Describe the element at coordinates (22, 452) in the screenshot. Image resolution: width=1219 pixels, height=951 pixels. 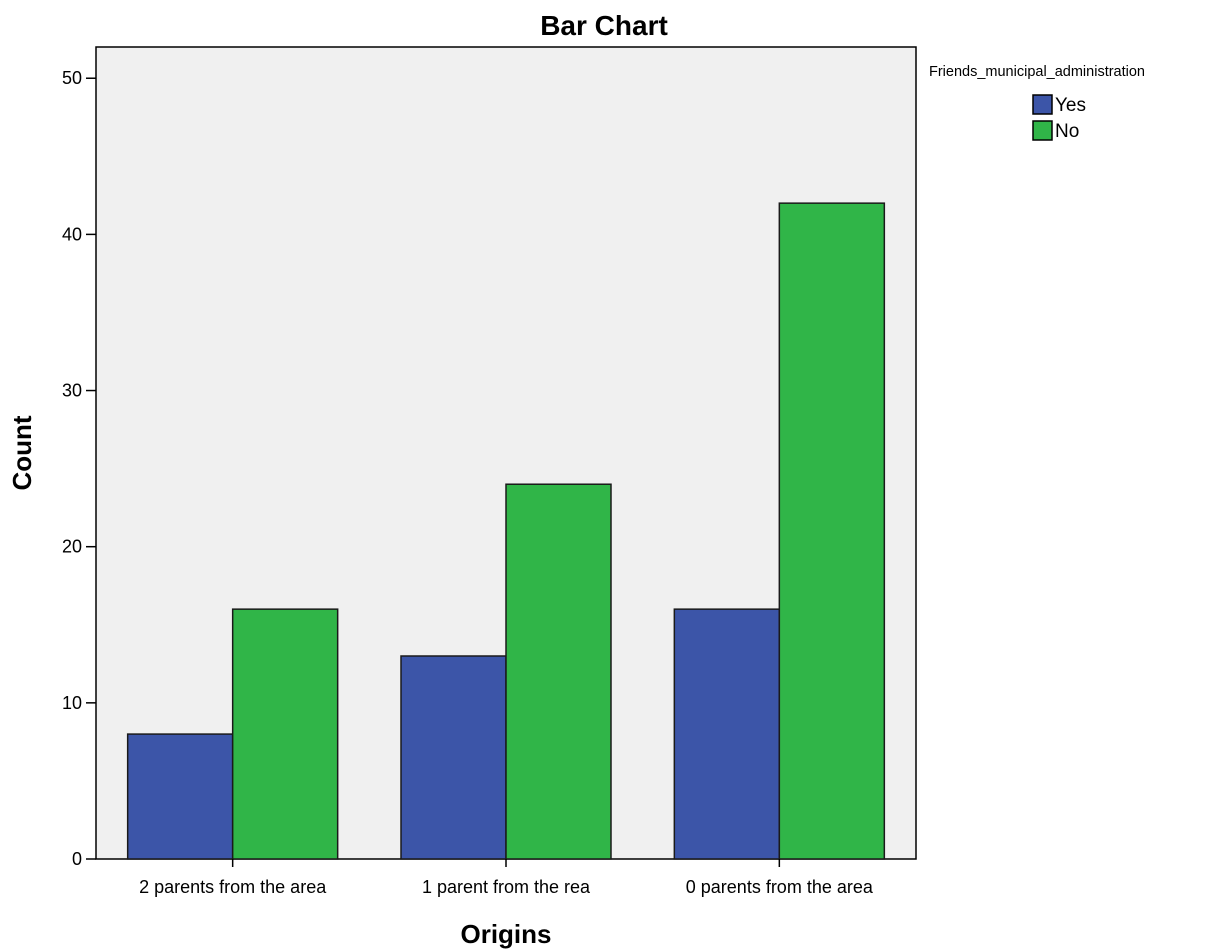
I see `y-axis-title: Count` at that location.